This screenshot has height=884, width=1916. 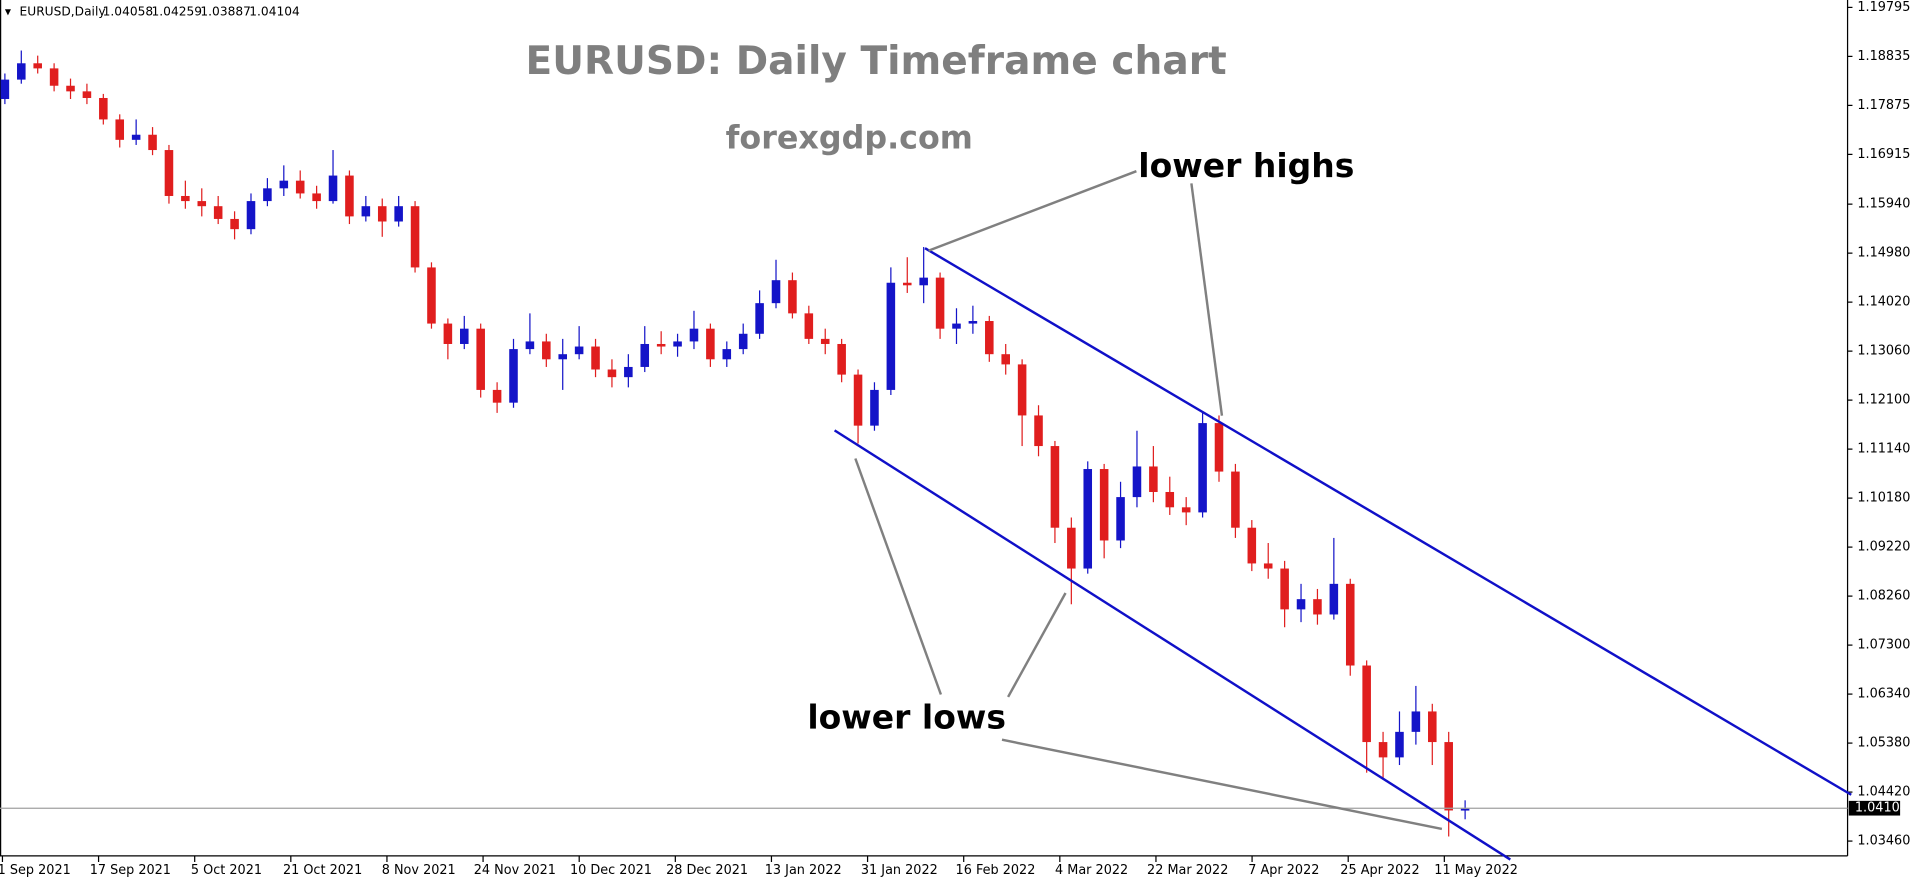 What do you see at coordinates (226, 870) in the screenshot?
I see `x-tick-label: 5 Oct 2021` at bounding box center [226, 870].